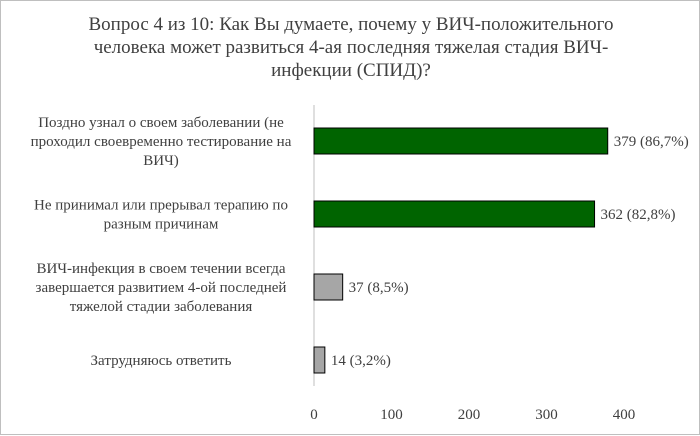  What do you see at coordinates (161, 307) in the screenshot?
I see `category-label-line: тяжелой стадии заболевания` at bounding box center [161, 307].